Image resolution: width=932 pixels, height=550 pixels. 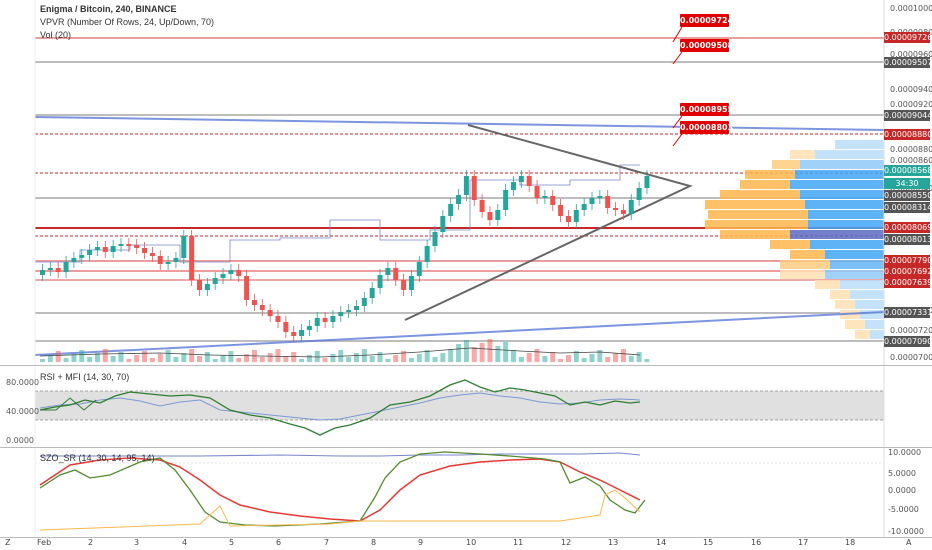 I want to click on time-axis-label: 14, so click(x=661, y=542).